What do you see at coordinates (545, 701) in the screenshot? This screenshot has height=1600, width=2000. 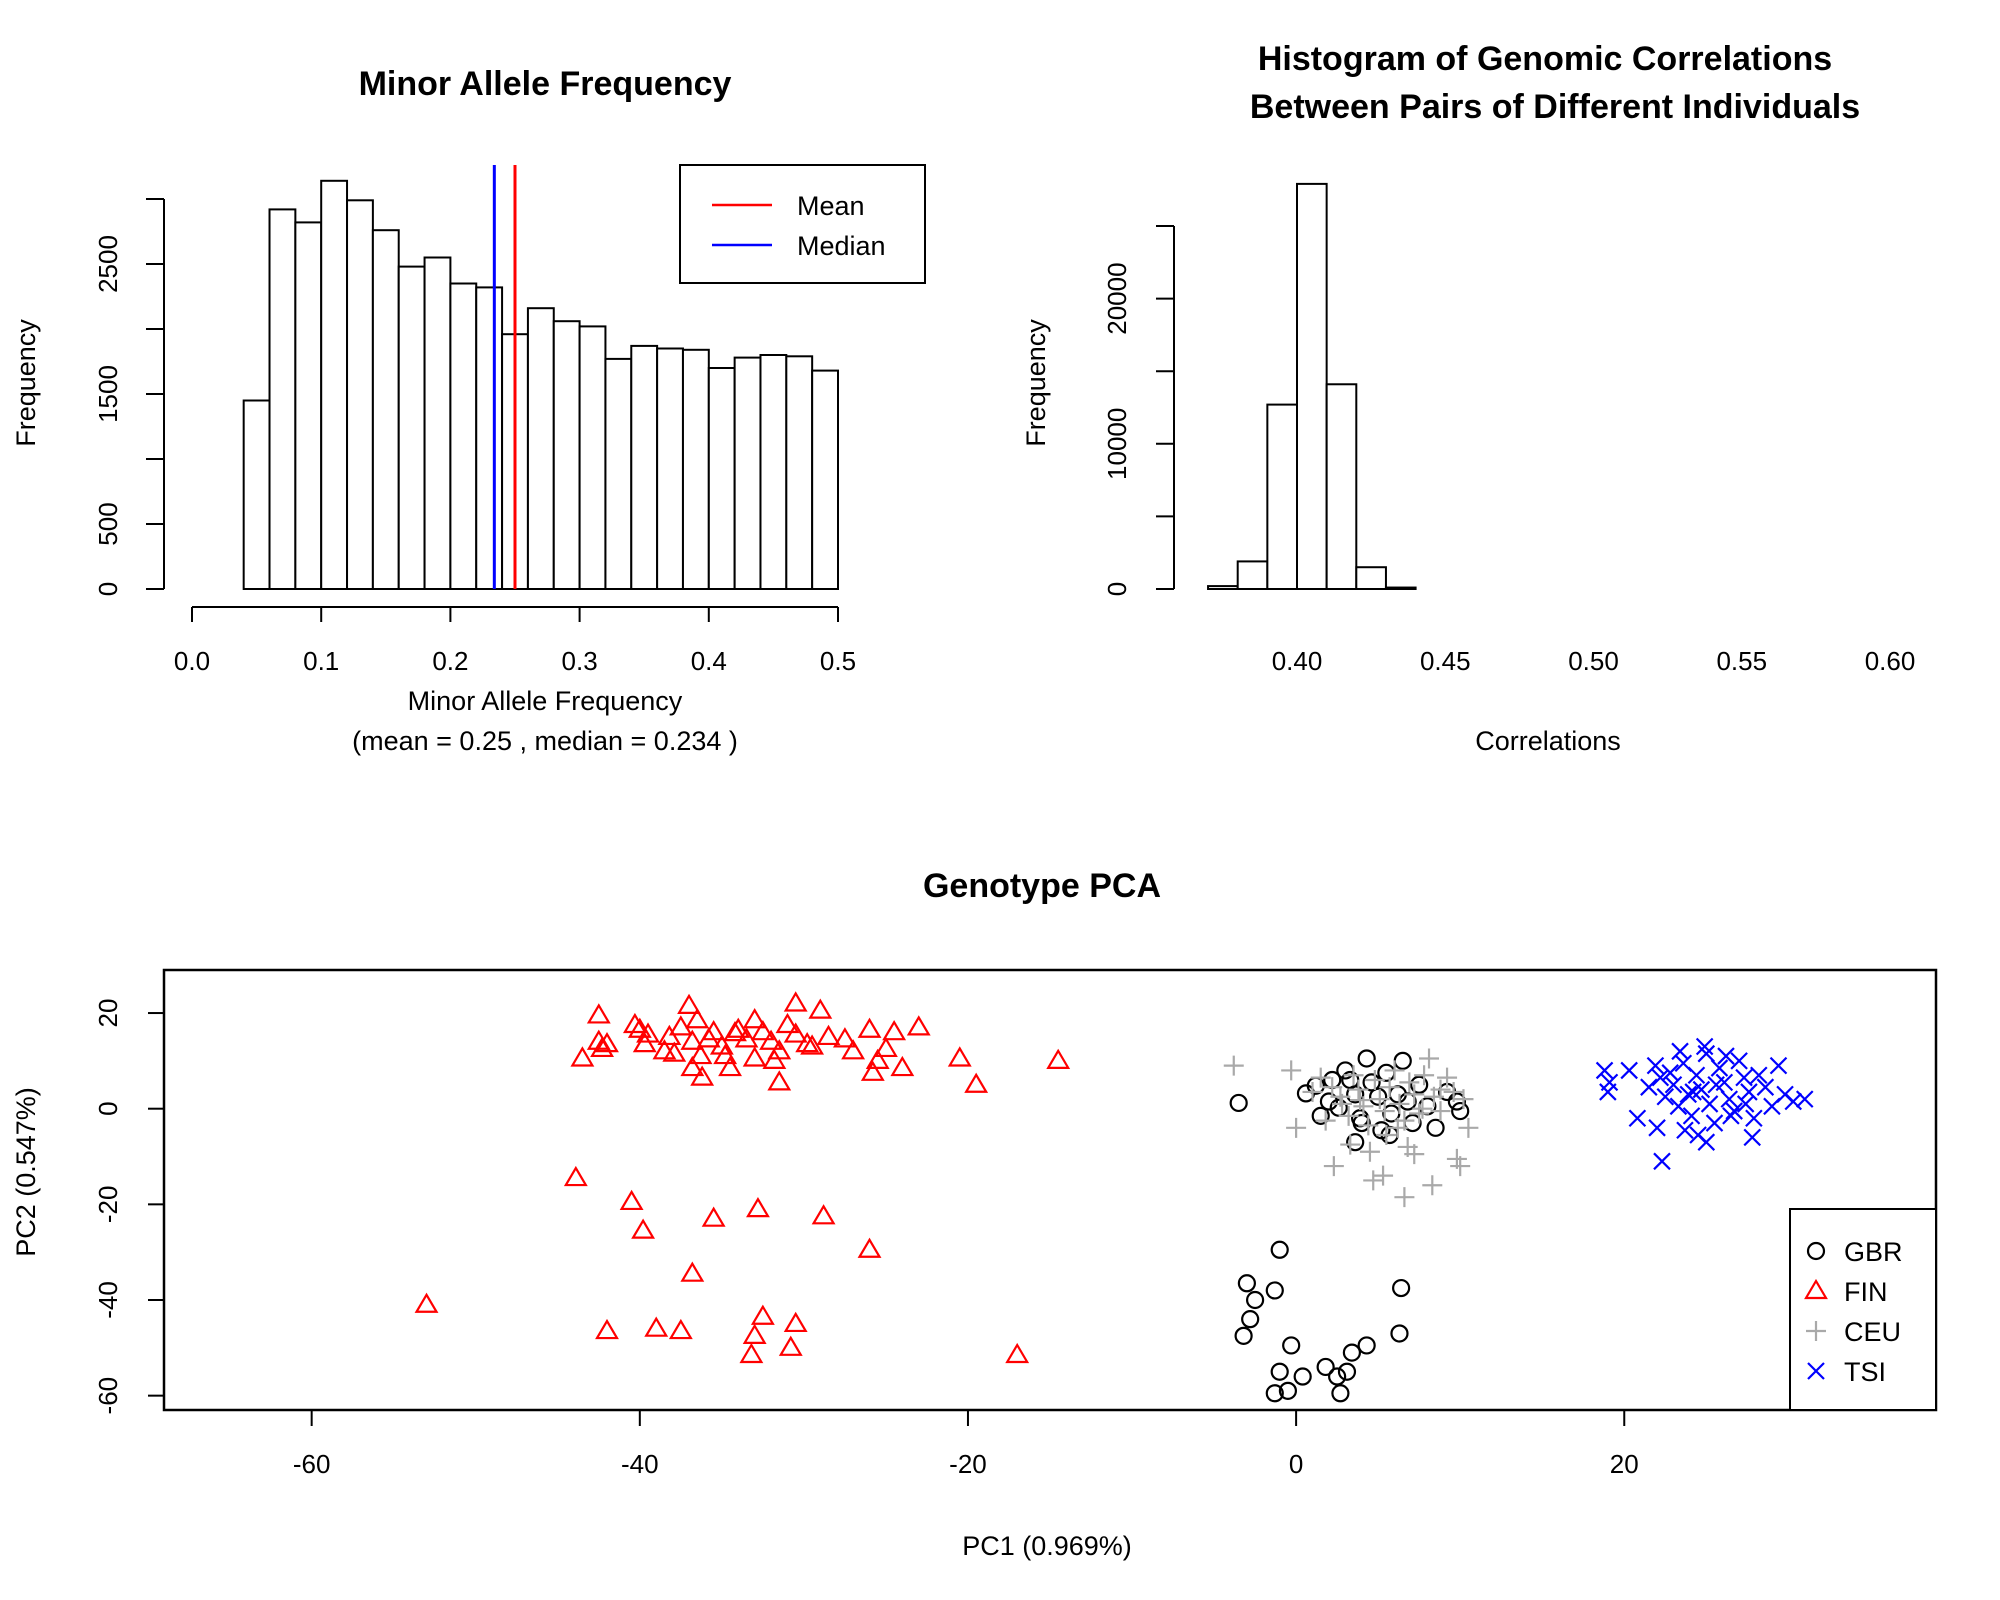 I see `maf-xlabel: Minor Allele Frequency` at bounding box center [545, 701].